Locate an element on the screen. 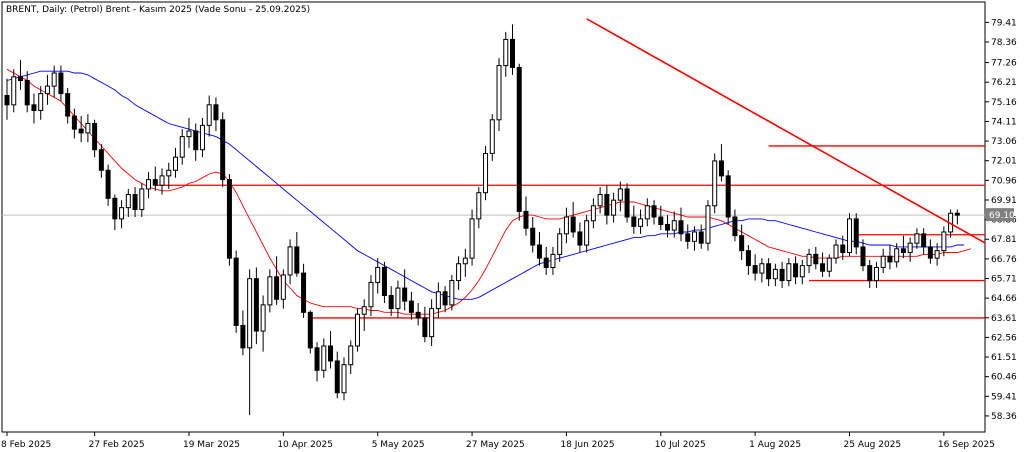 The height and width of the screenshot is (452, 1024). y-tick-label: 73.06 is located at coordinates (1004, 142).